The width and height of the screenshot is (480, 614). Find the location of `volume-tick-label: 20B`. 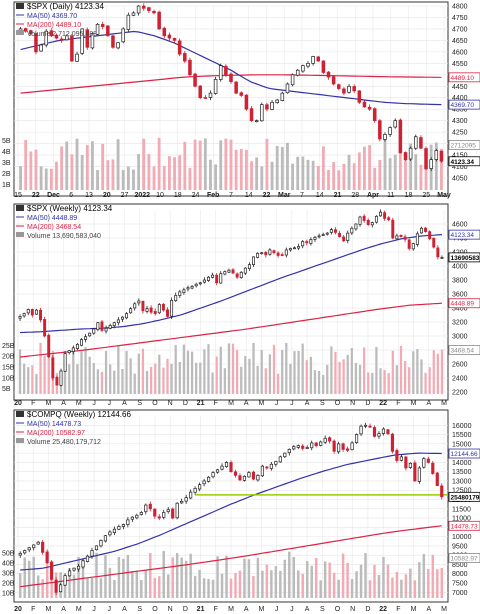

volume-tick-label: 20B is located at coordinates (8, 357).